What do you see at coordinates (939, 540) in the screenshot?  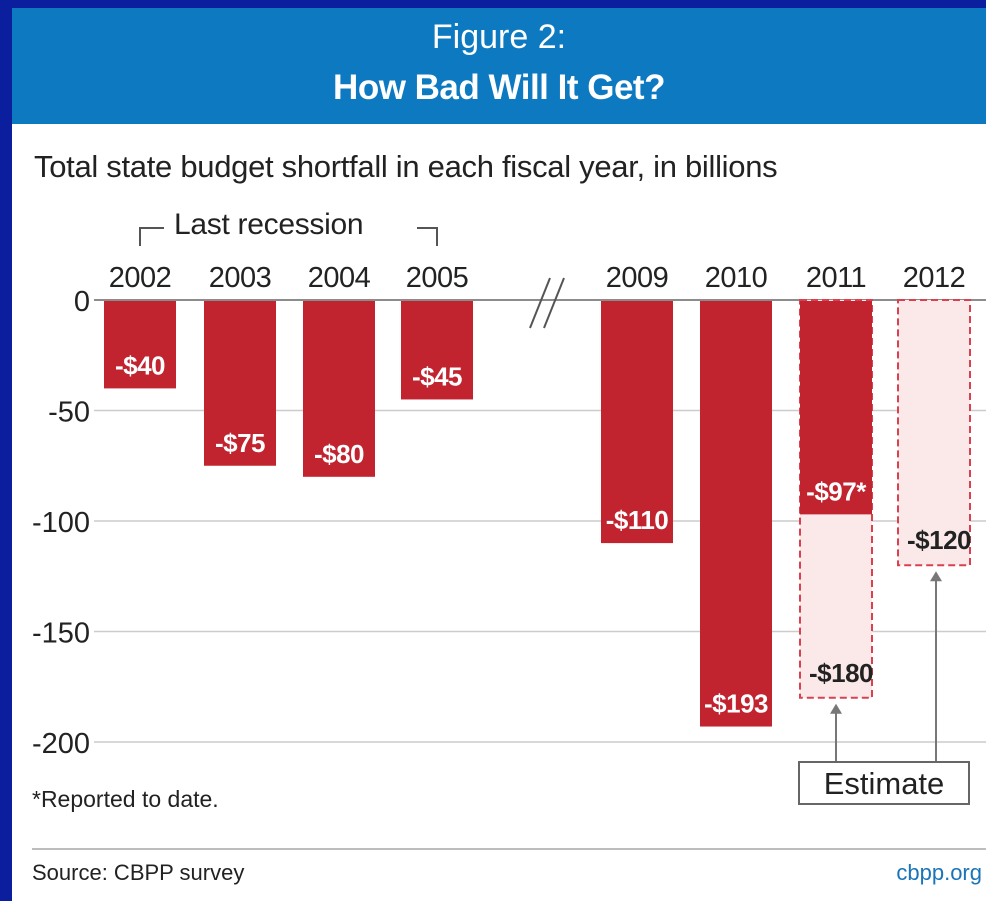 I see `estimate-value-label: -$120` at bounding box center [939, 540].